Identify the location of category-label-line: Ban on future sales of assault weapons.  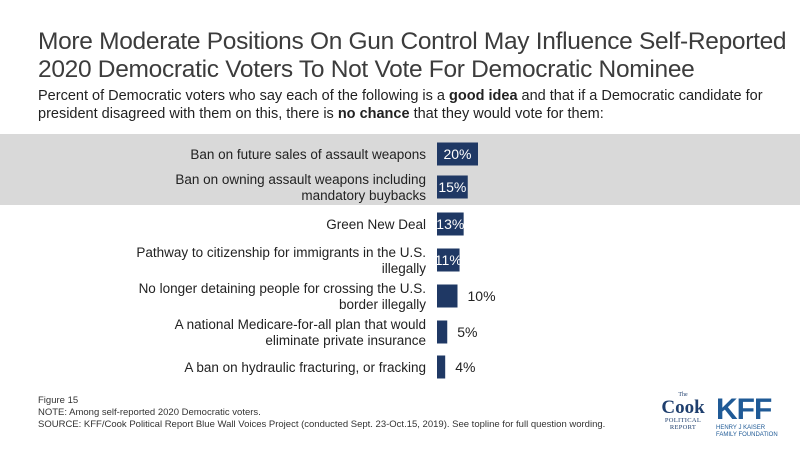
(308, 154).